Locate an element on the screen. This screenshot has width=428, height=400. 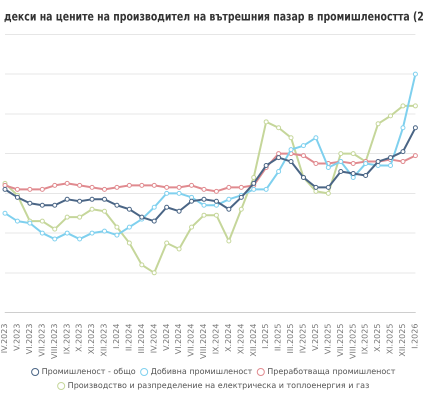
x-tick-label: I.2024 is located at coordinates (117, 336).